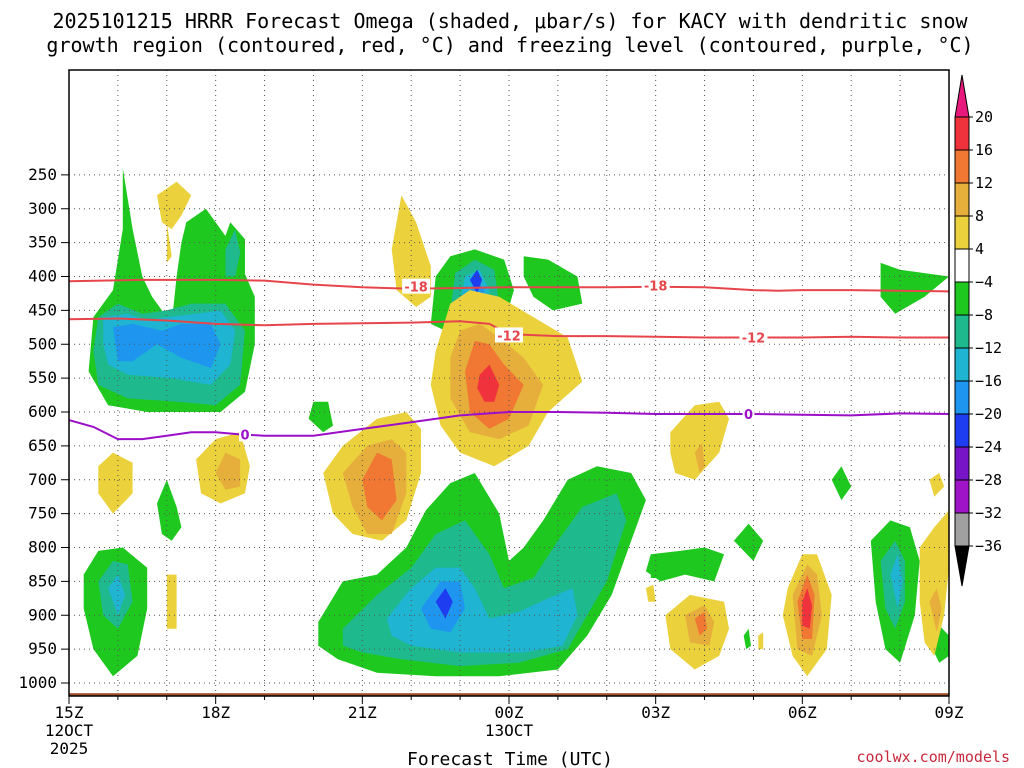 Image resolution: width=1024 pixels, height=768 pixels. Describe the element at coordinates (979, 216) in the screenshot. I see `colorbar-label-3: 8` at that location.